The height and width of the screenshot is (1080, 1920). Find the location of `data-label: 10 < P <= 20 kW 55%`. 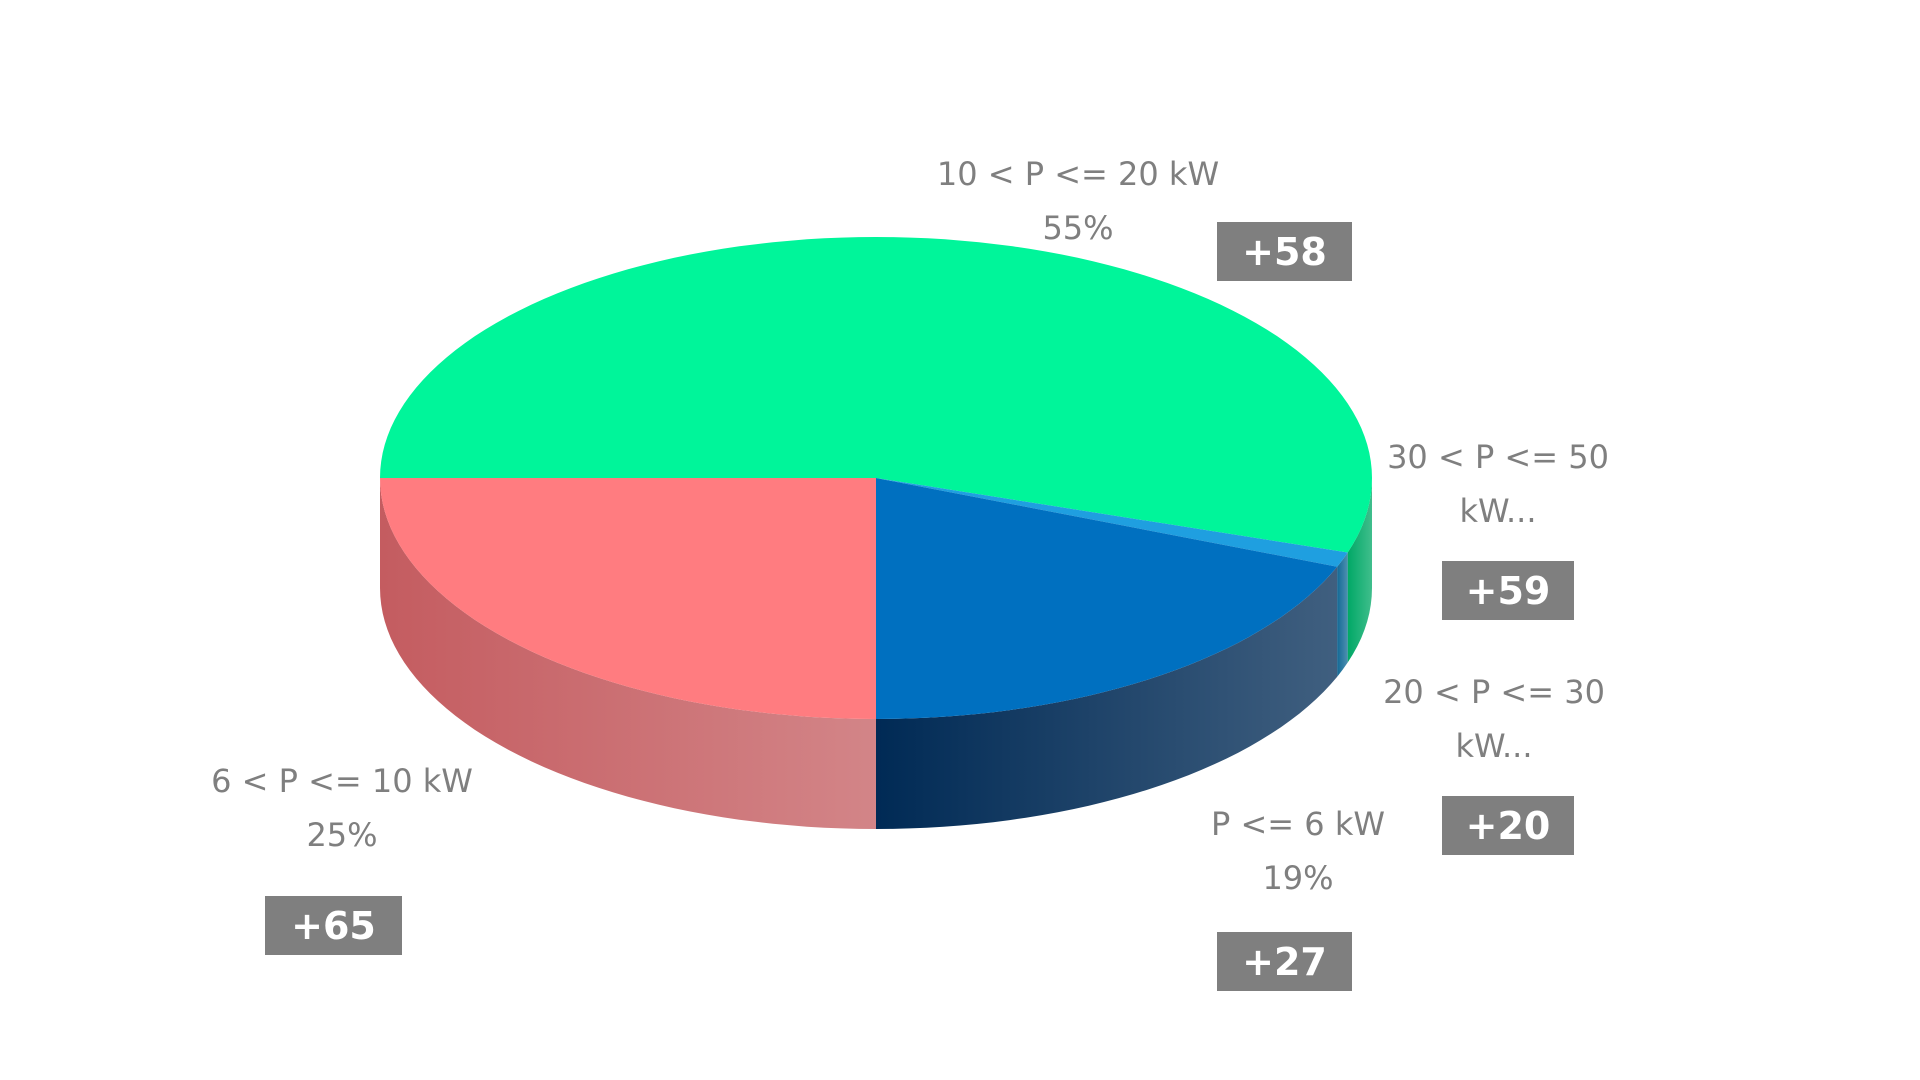

data-label: 10 < P <= 20 kW 55% is located at coordinates (1078, 201).